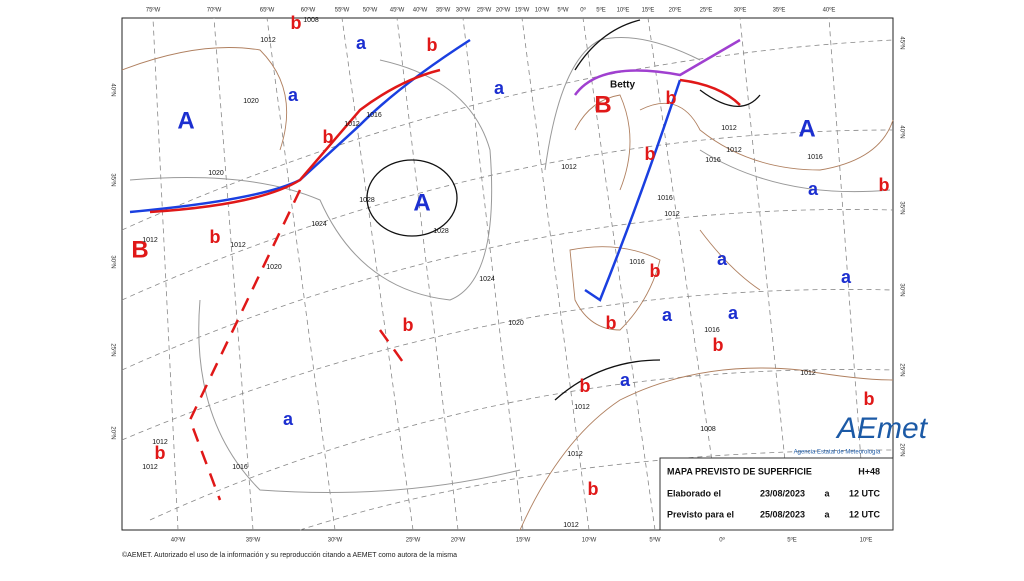 This screenshot has height=581, width=1024. I want to click on lon-label: 20ºE, so click(675, 10).